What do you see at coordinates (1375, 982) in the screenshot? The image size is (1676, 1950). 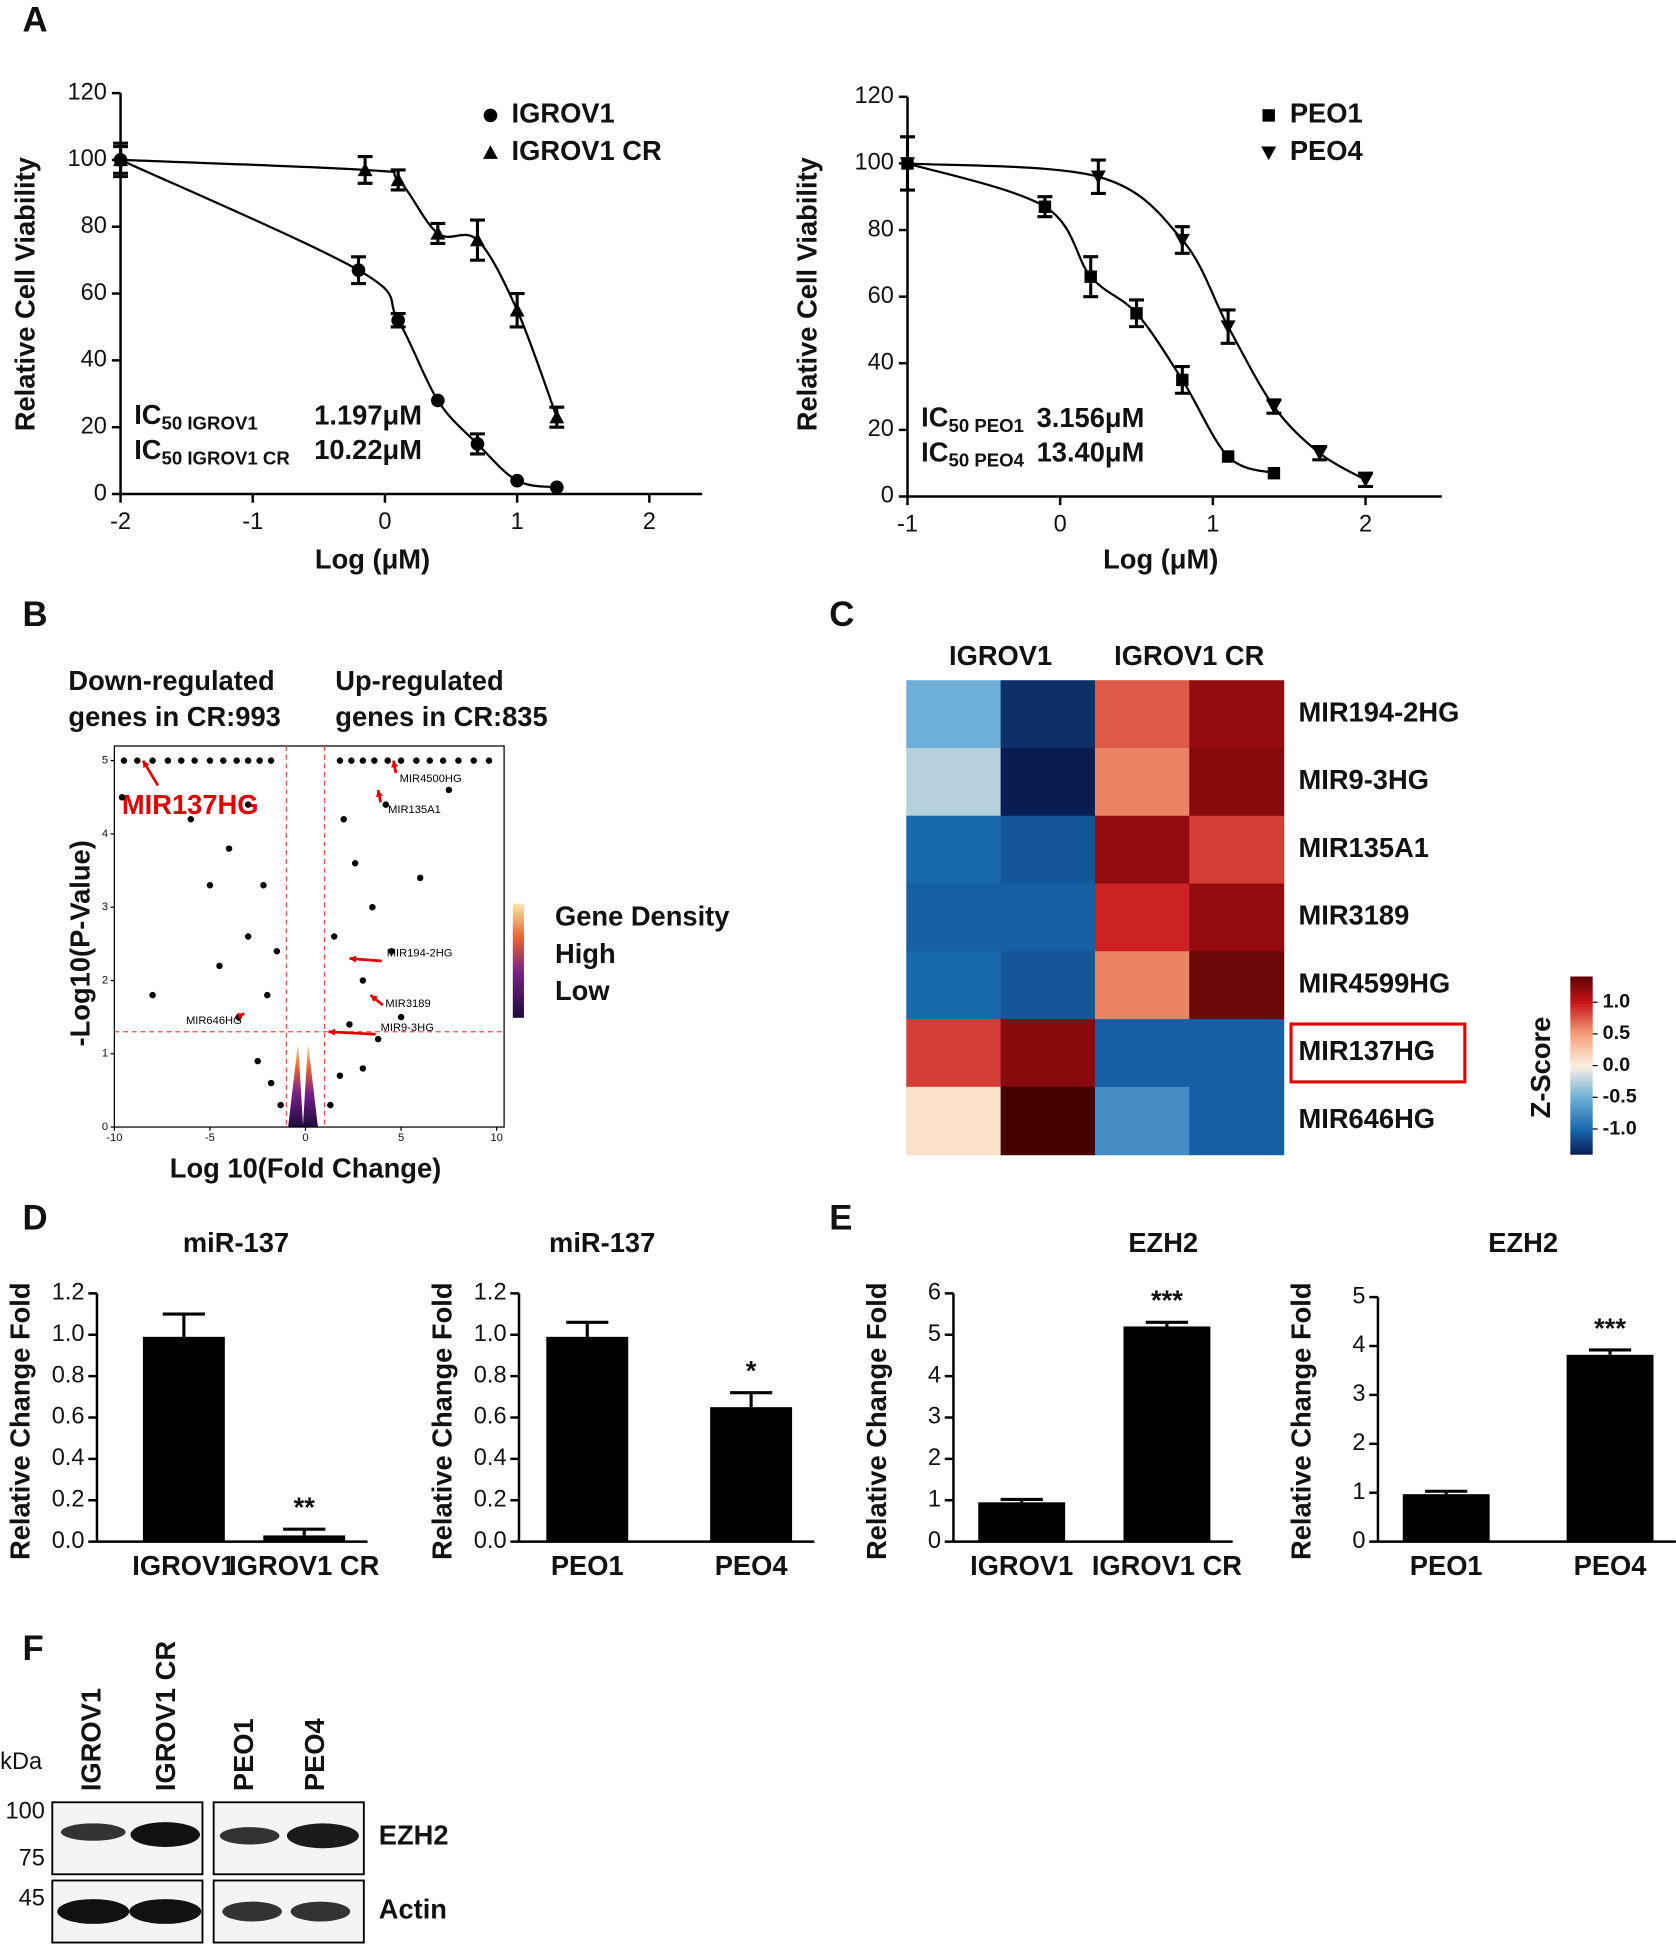 I see `row-label: MIR4599HG` at bounding box center [1375, 982].